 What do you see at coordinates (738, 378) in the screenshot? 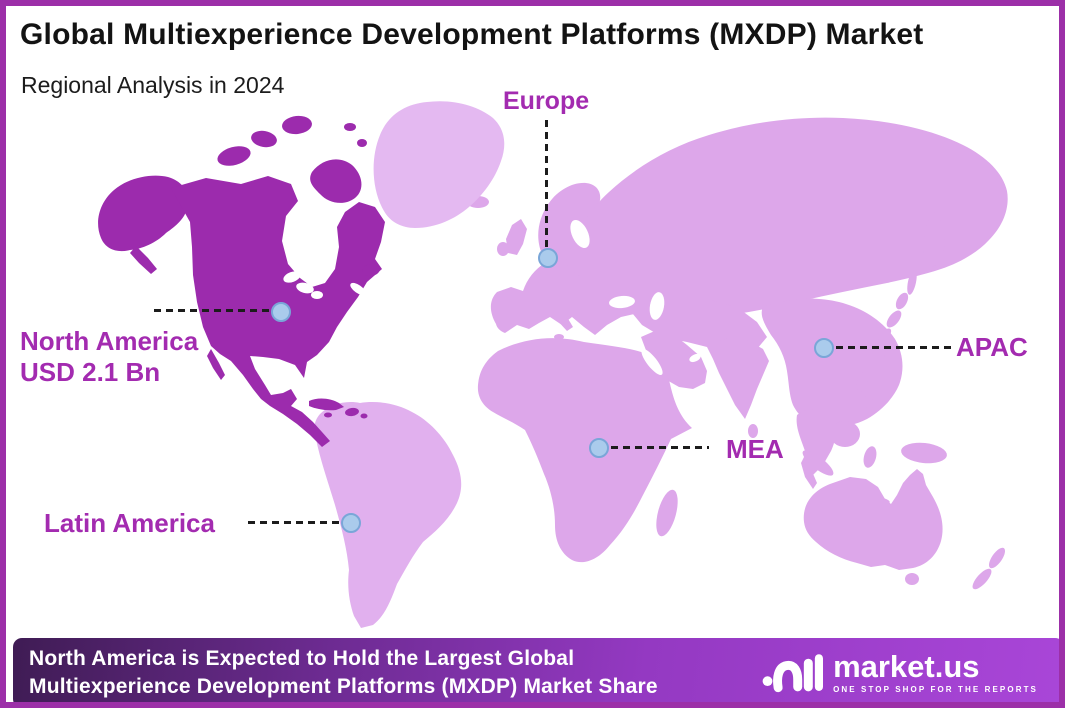
I see `india-peninsula` at bounding box center [738, 378].